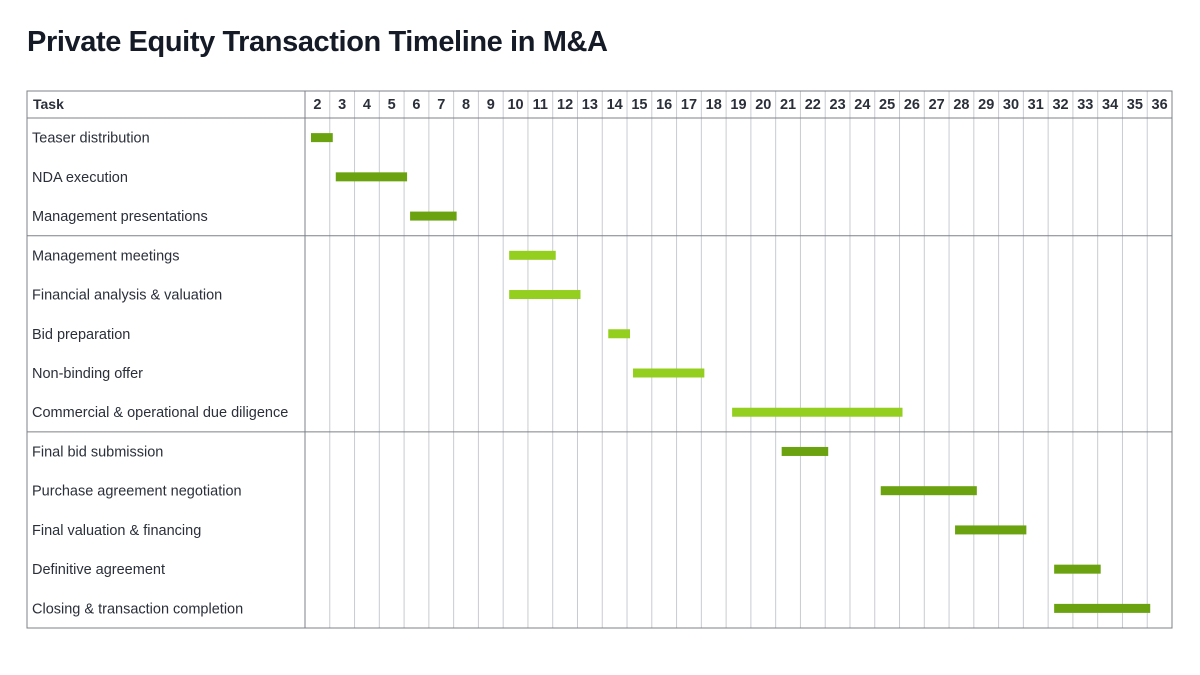 This screenshot has width=1200, height=675. What do you see at coordinates (317, 105) in the screenshot?
I see `x-tick-label: 2` at bounding box center [317, 105].